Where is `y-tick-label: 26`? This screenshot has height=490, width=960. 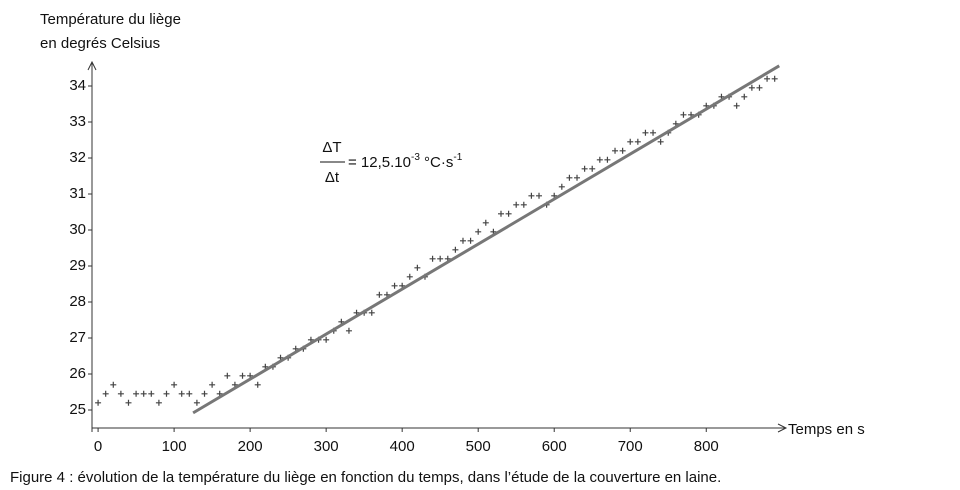
y-tick-label: 26 is located at coordinates (77, 373).